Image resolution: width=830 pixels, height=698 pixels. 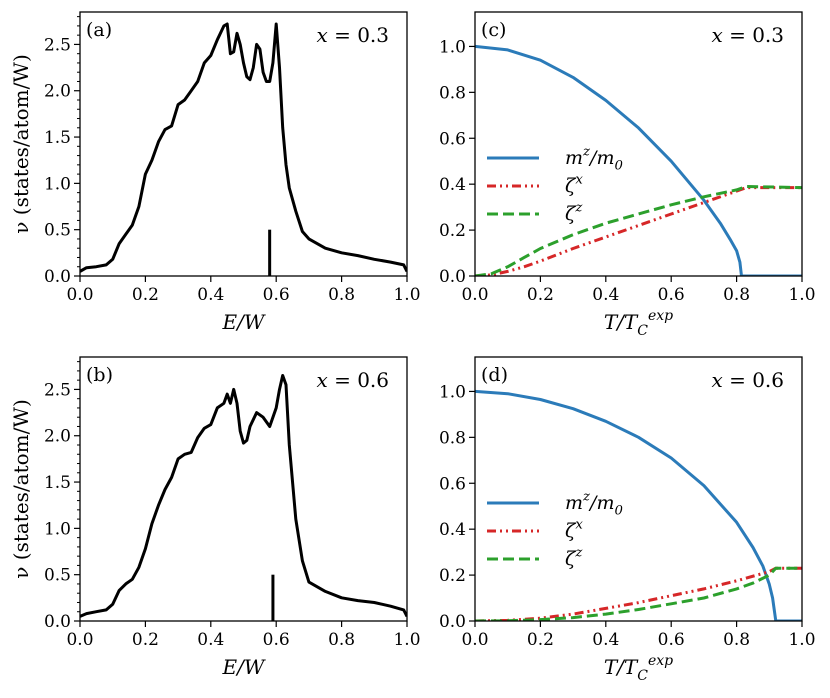 What do you see at coordinates (99, 30) in the screenshot?
I see `panel-tag: (a)` at bounding box center [99, 30].